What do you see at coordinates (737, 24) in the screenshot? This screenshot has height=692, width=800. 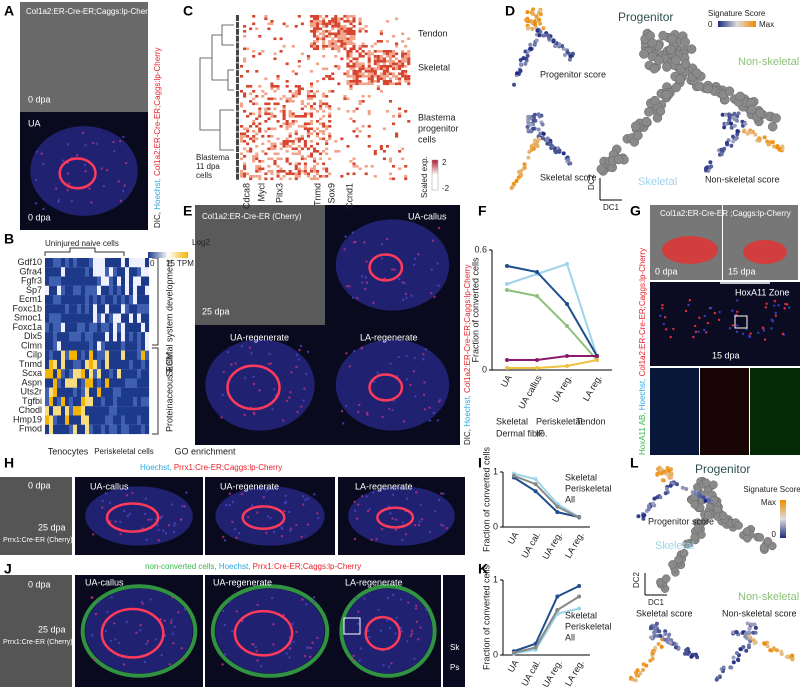 I see `color-scale` at bounding box center [737, 24].